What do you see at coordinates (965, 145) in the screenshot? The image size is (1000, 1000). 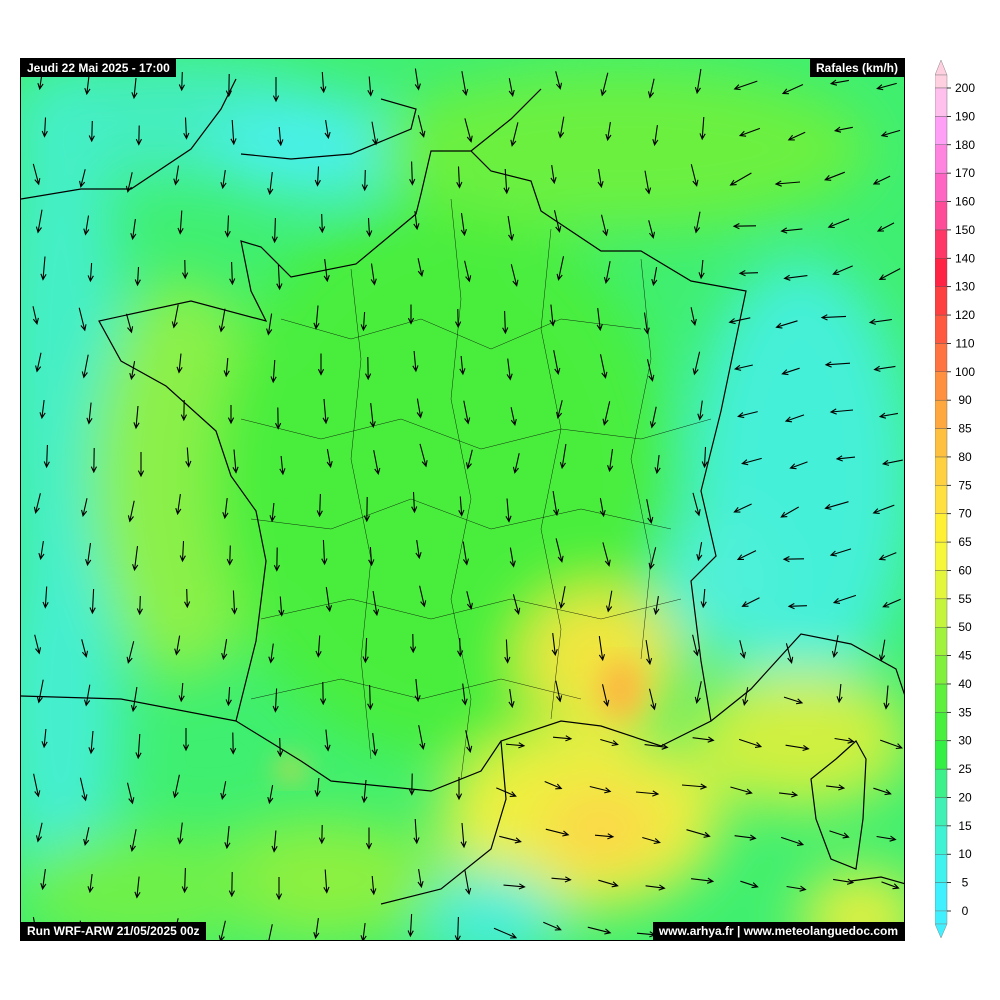 I see `legend-tick-label: 180` at bounding box center [965, 145].